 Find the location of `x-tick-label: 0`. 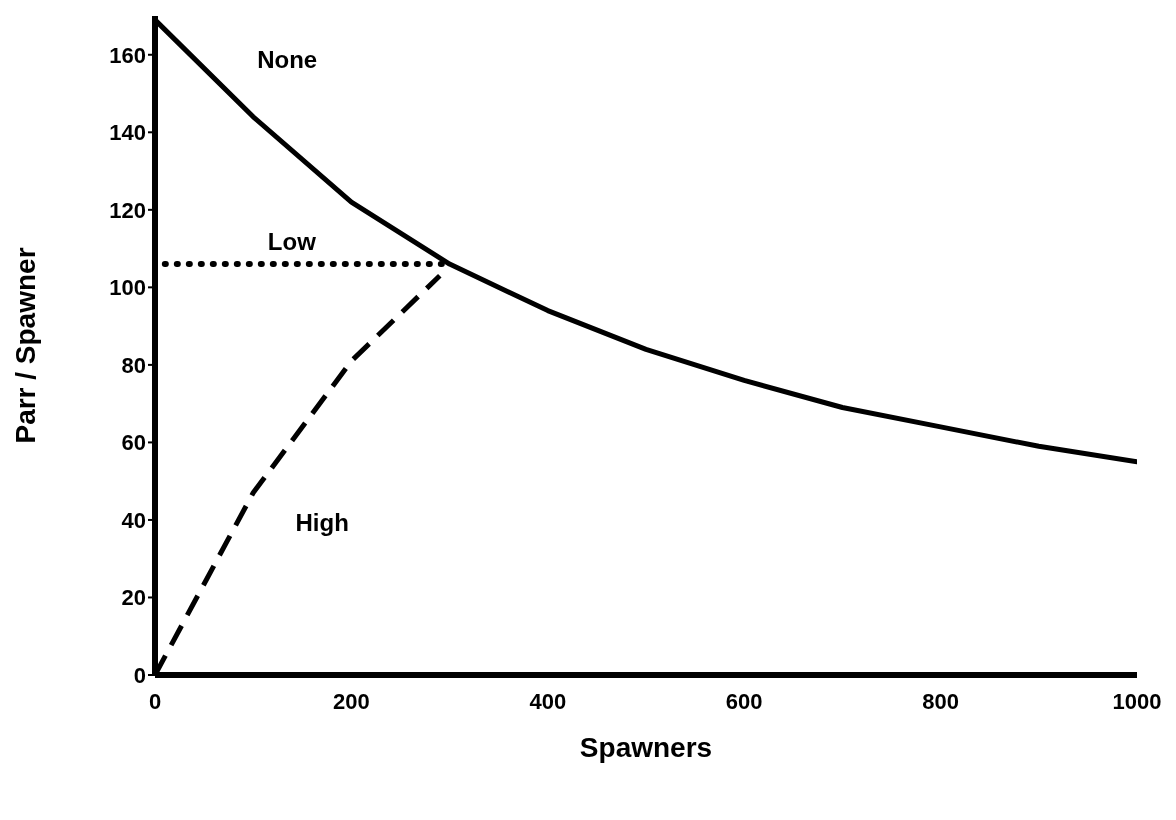

x-tick-label: 0 is located at coordinates (155, 701).